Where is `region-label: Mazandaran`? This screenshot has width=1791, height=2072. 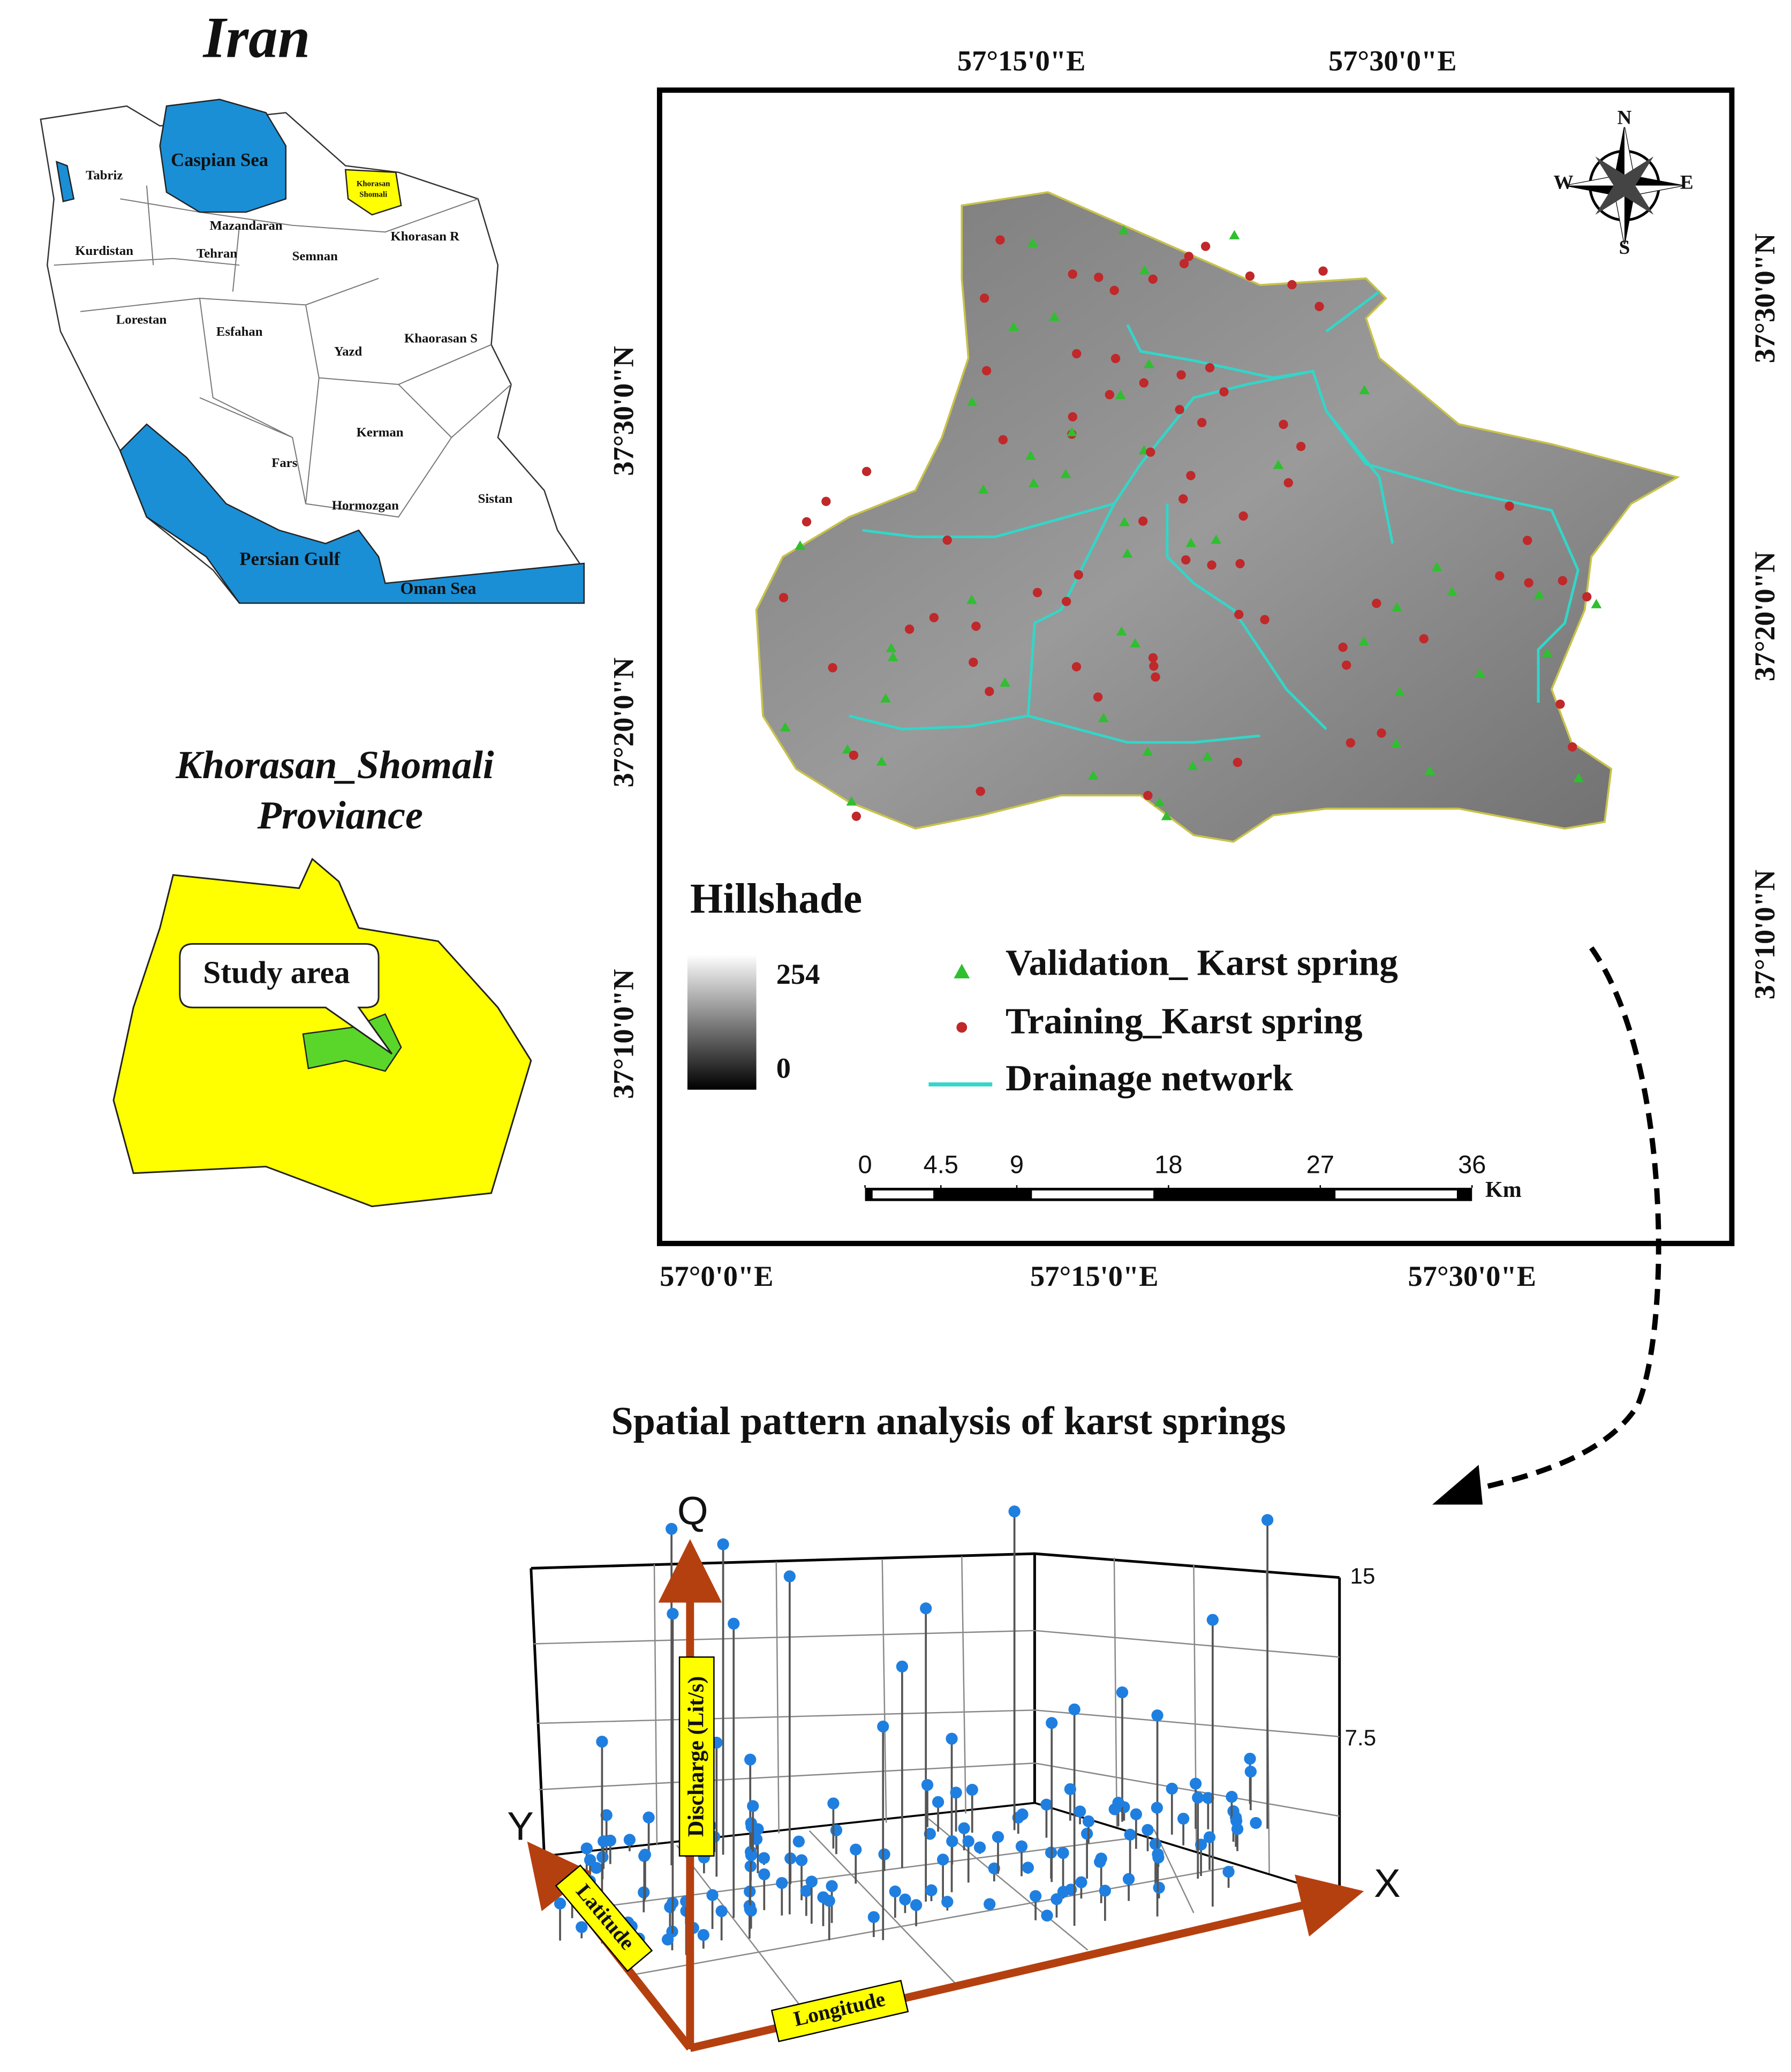 region-label: Mazandaran is located at coordinates (246, 225).